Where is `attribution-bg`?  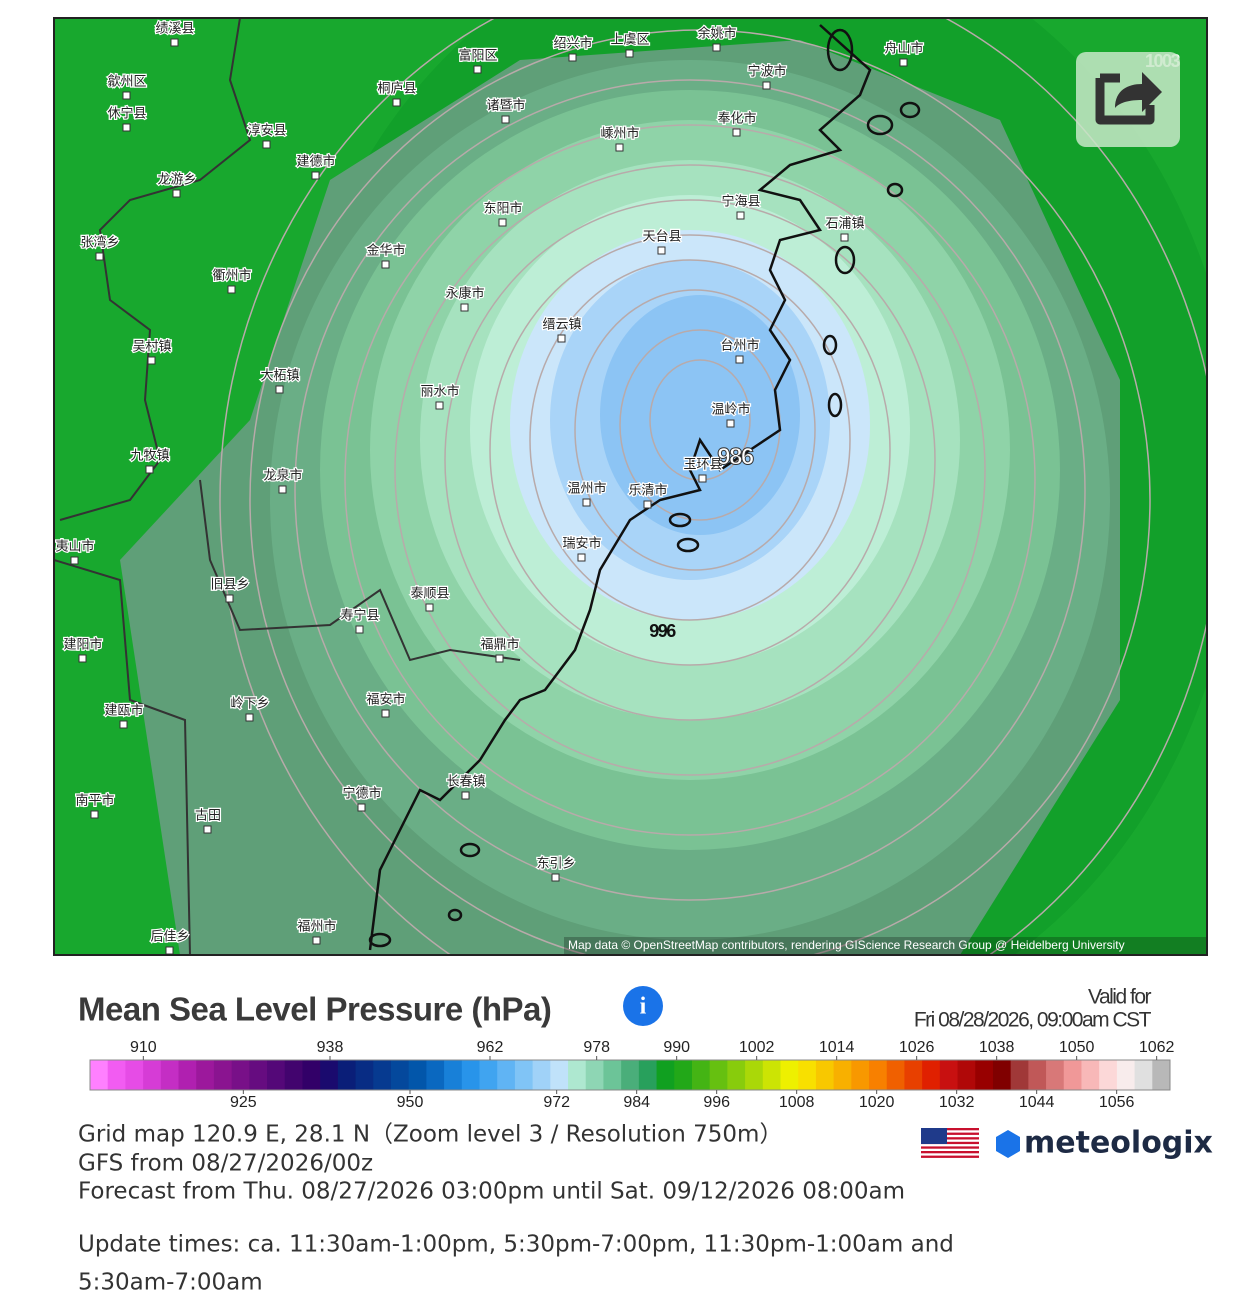 attribution-bg is located at coordinates (885, 946).